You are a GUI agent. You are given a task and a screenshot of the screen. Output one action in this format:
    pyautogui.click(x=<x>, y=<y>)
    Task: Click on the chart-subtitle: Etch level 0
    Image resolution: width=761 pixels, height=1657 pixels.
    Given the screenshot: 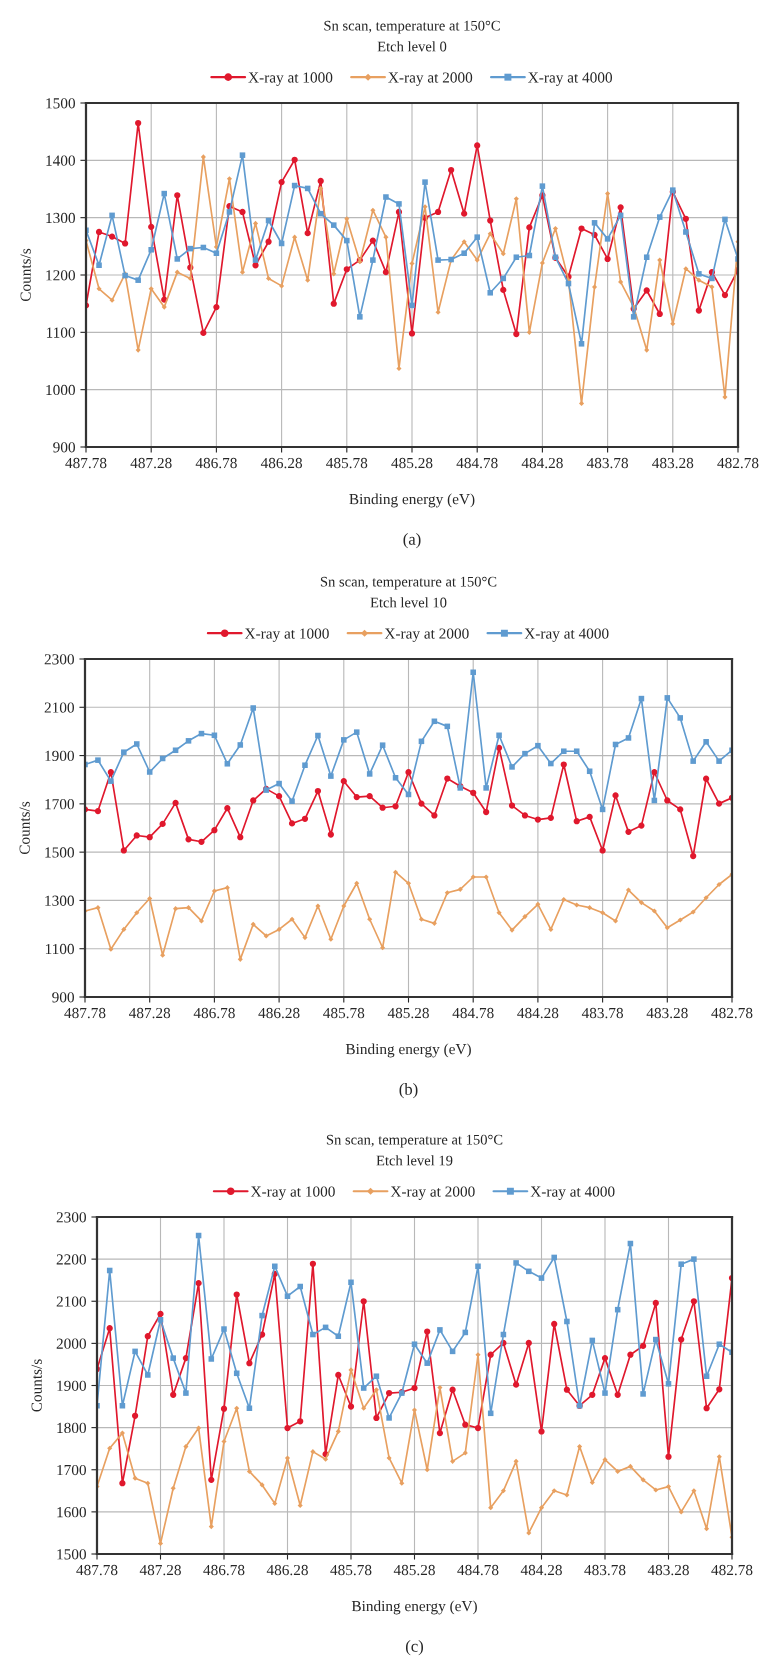 What is the action you would take?
    pyautogui.click(x=412, y=46)
    